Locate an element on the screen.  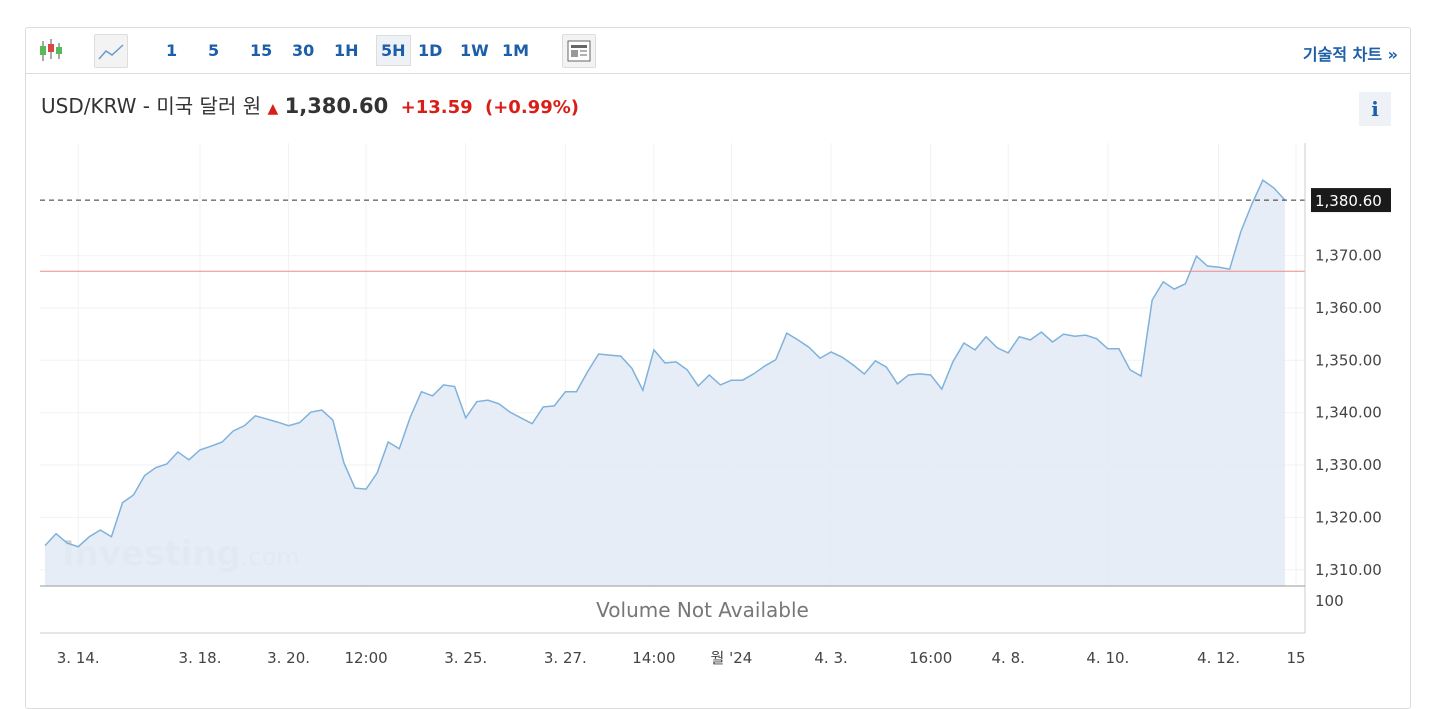
volume-message: Volume Not Available is located at coordinates (702, 610).